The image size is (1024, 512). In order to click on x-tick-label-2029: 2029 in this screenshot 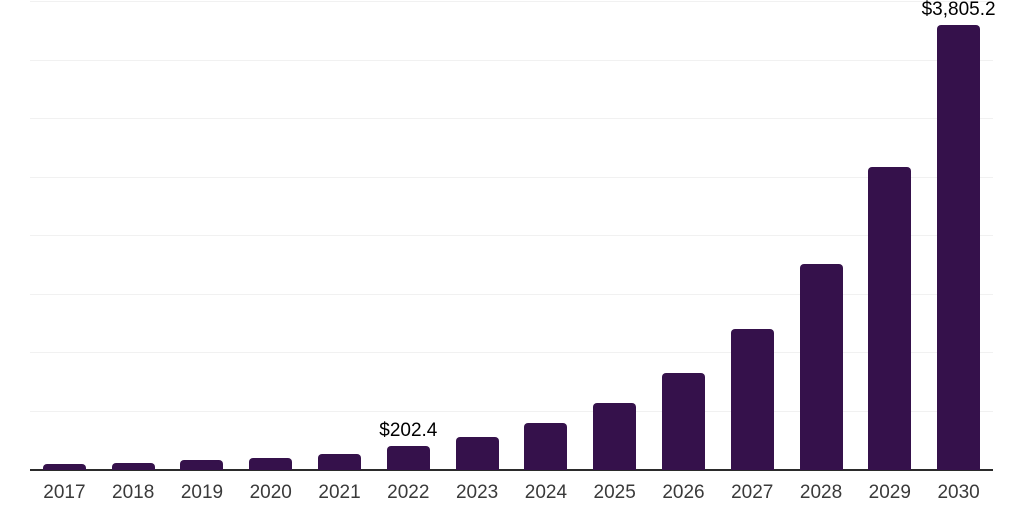, I will do `click(889, 492)`.